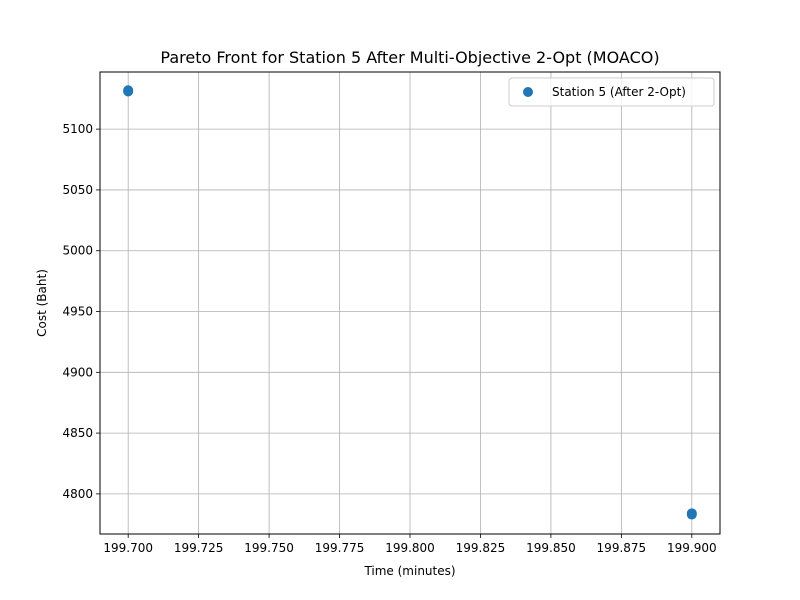 The width and height of the screenshot is (800, 600). Describe the element at coordinates (42, 303) in the screenshot. I see `y-axis-title: Cost (Baht)` at that location.